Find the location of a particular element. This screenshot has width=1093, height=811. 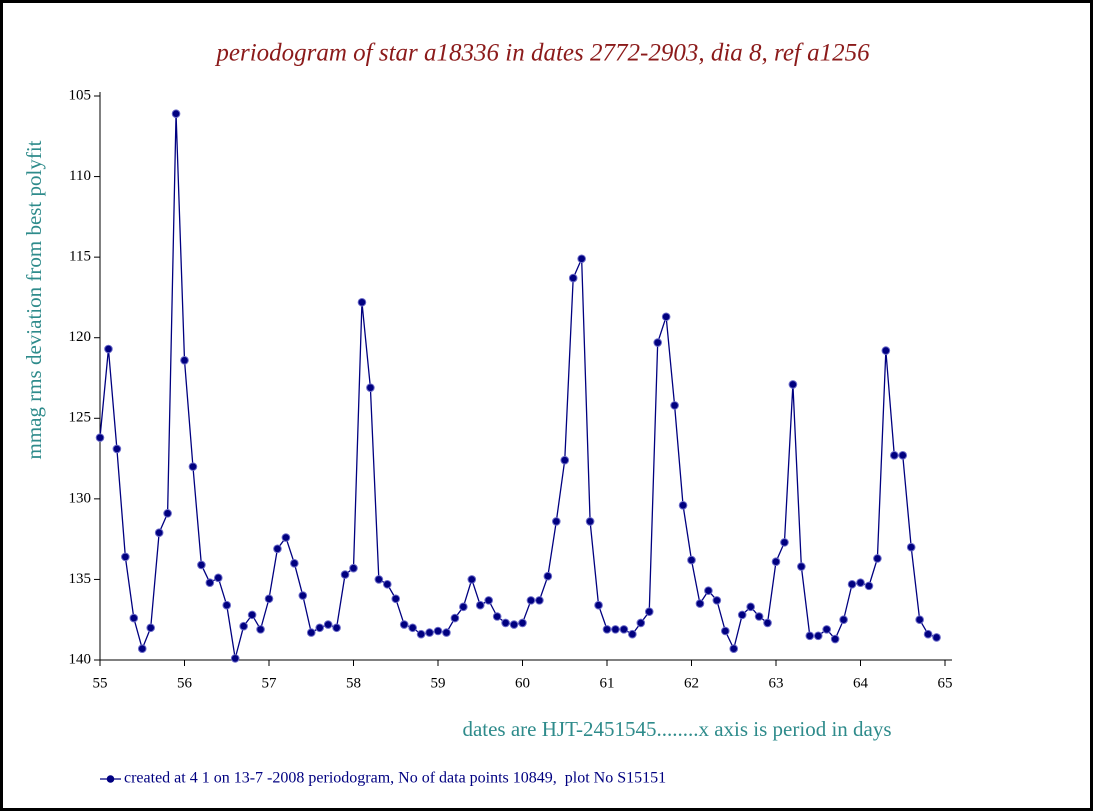

x-tick-label: 61 is located at coordinates (607, 683).